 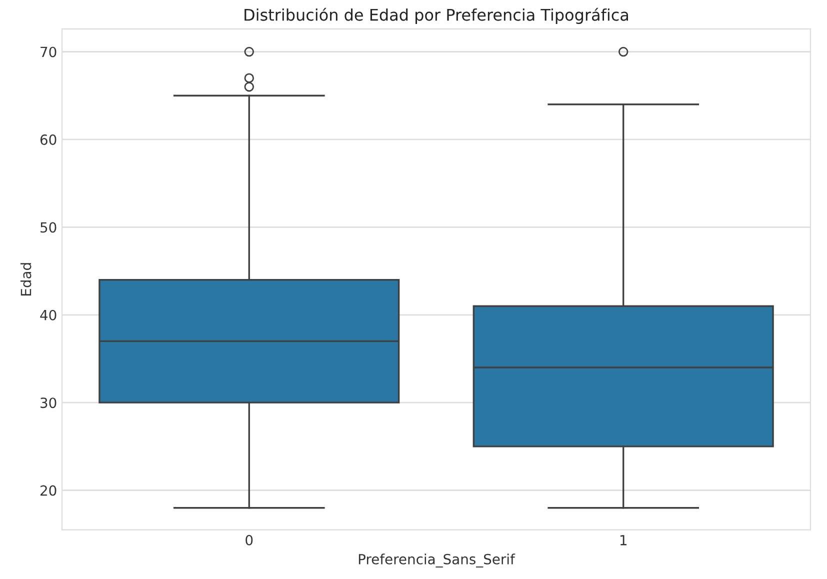 I want to click on y-tick-label: 70, so click(x=48, y=52).